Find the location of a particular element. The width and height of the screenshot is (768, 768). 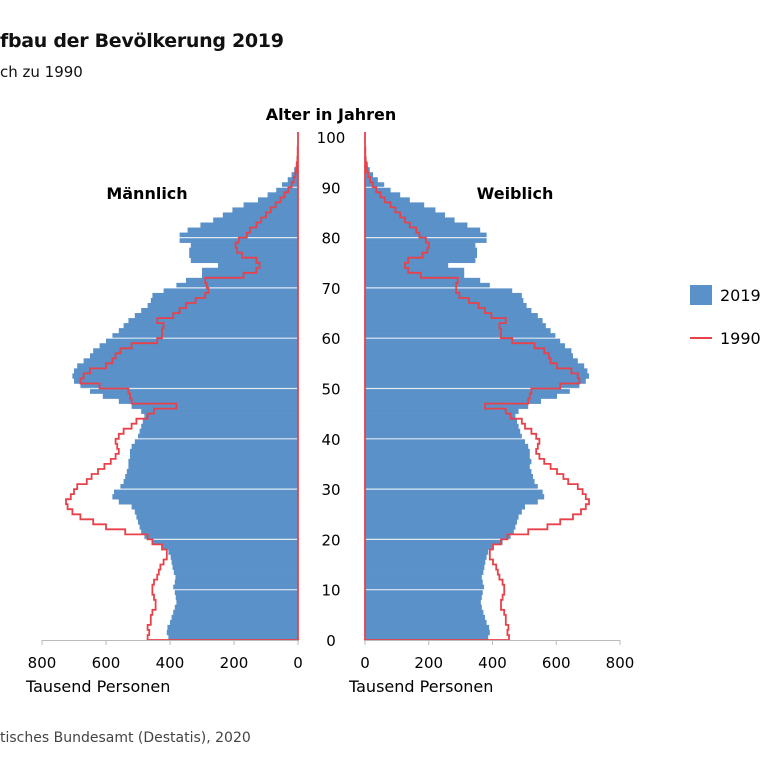

y-tick-label: 40 is located at coordinates (330, 440).